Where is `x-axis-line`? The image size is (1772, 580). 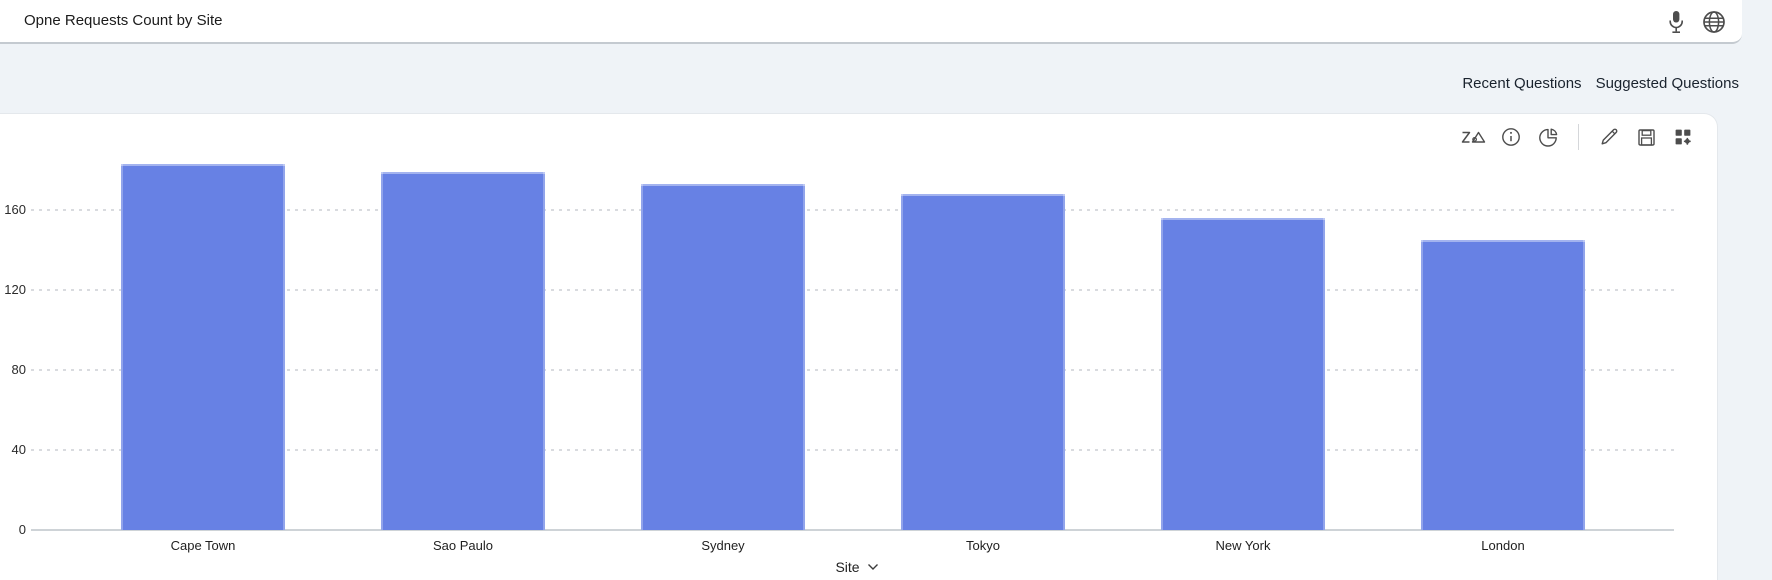 x-axis-line is located at coordinates (852, 530).